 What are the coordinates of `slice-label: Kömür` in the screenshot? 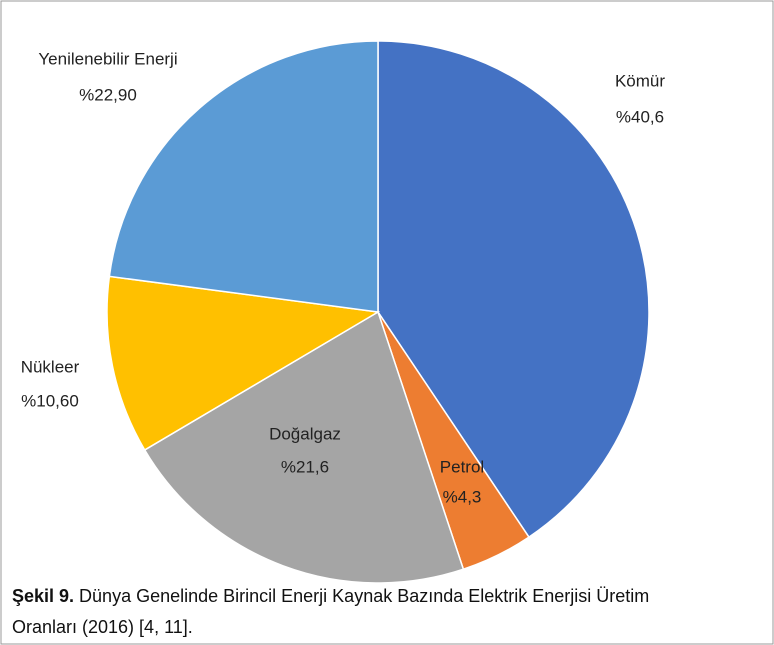 It's located at (640, 80).